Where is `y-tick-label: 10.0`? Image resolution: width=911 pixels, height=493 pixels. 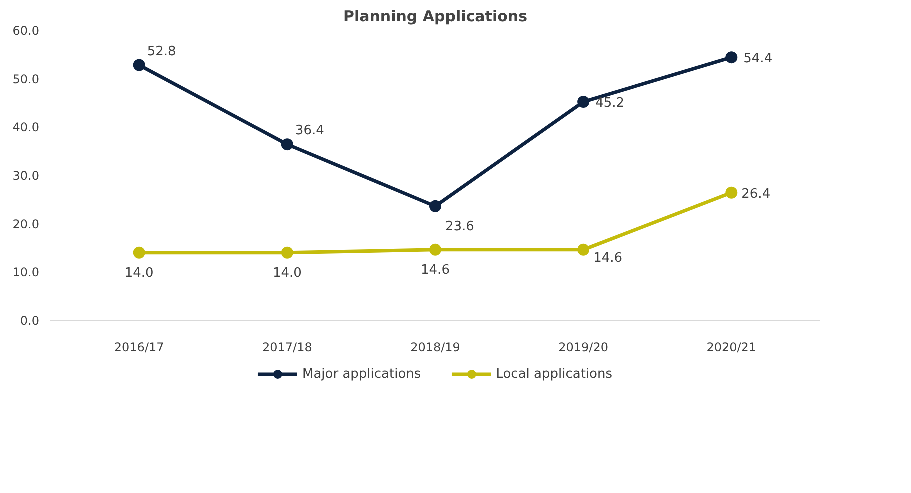 y-tick-label: 10.0 is located at coordinates (26, 273).